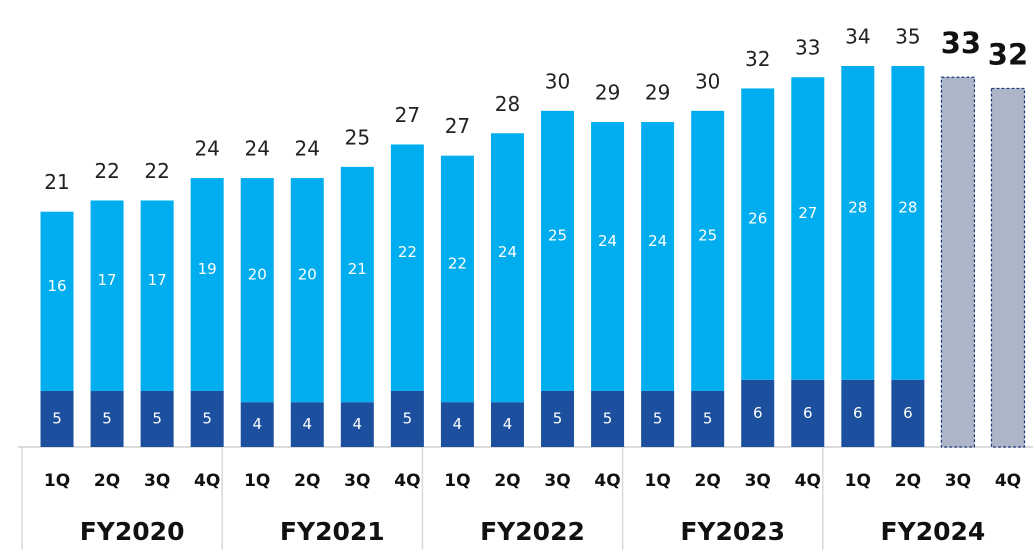 Image resolution: width=1033 pixels, height=550 pixels. What do you see at coordinates (807, 48) in the screenshot?
I see `total-label: 33` at bounding box center [807, 48].